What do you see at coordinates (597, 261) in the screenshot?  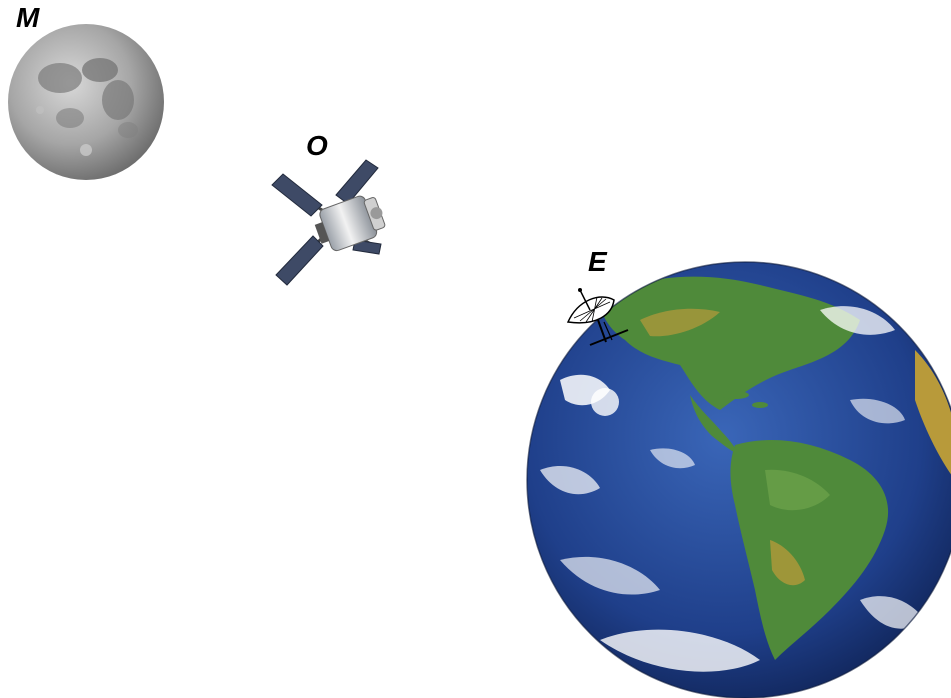 I see `earth-label: E` at bounding box center [597, 261].